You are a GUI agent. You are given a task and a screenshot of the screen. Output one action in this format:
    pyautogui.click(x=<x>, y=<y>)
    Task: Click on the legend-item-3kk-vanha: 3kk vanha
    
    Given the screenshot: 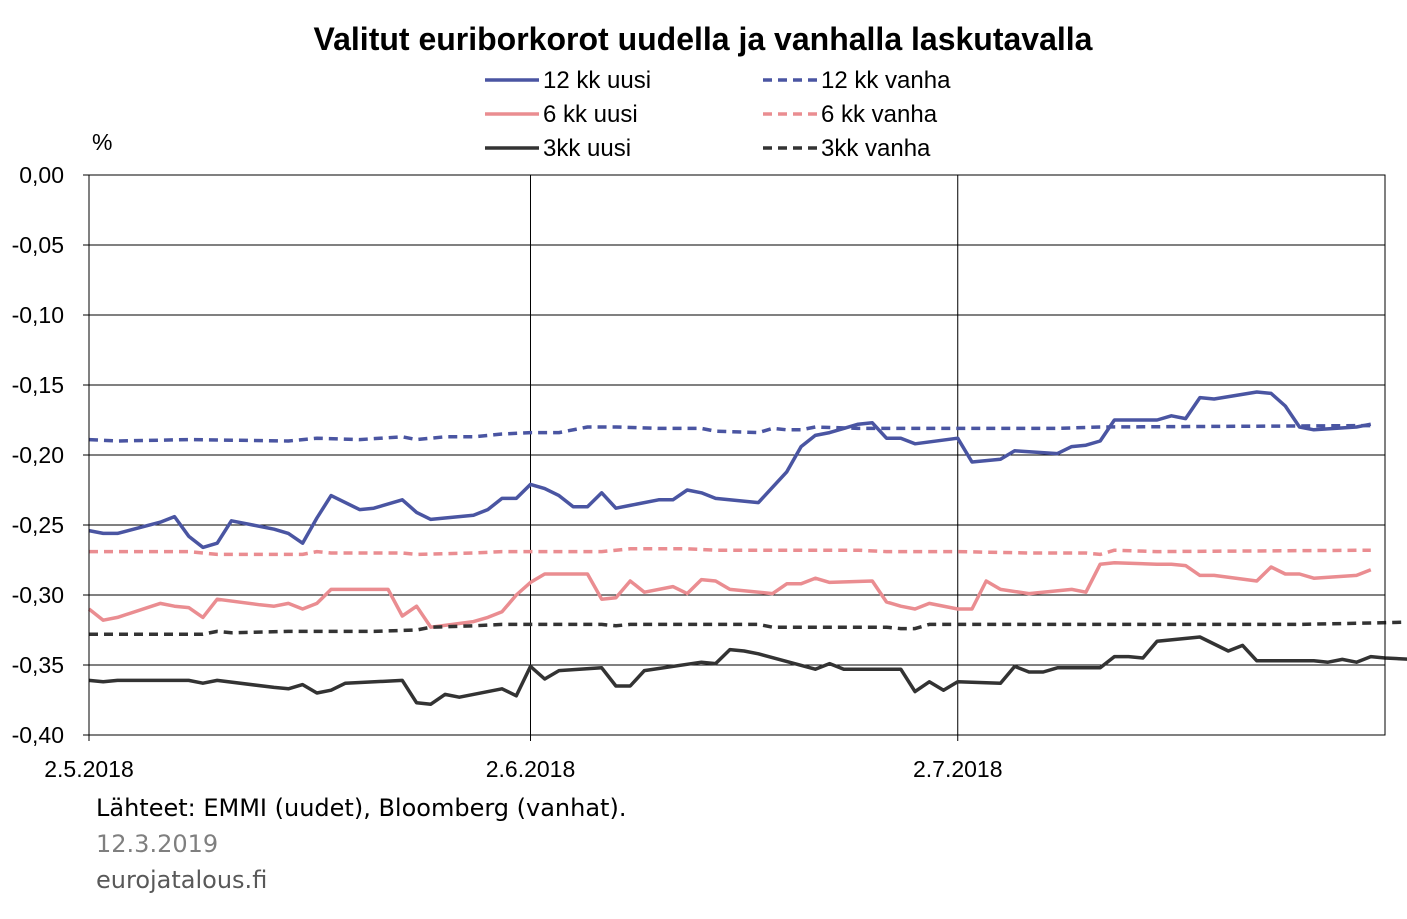 What is the action you would take?
    pyautogui.click(x=847, y=148)
    